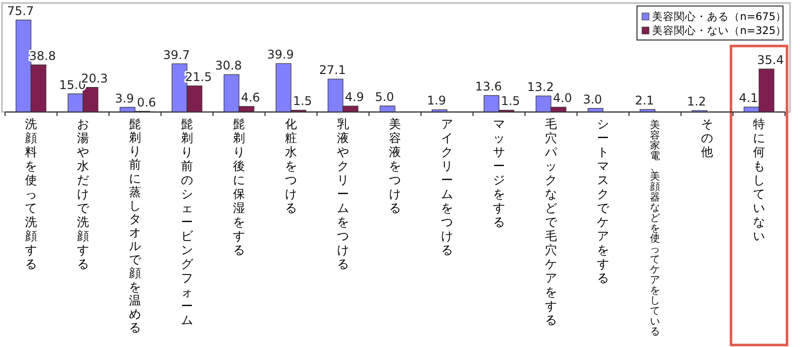 This screenshot has height=347, width=800. Describe the element at coordinates (748, 98) in the screenshot. I see `data-label: 4.1` at that location.